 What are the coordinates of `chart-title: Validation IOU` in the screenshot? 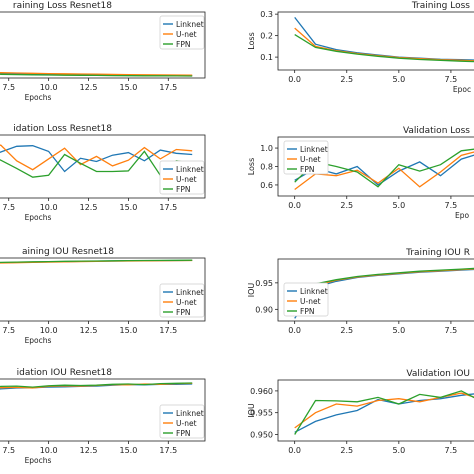 It's located at (438, 374).